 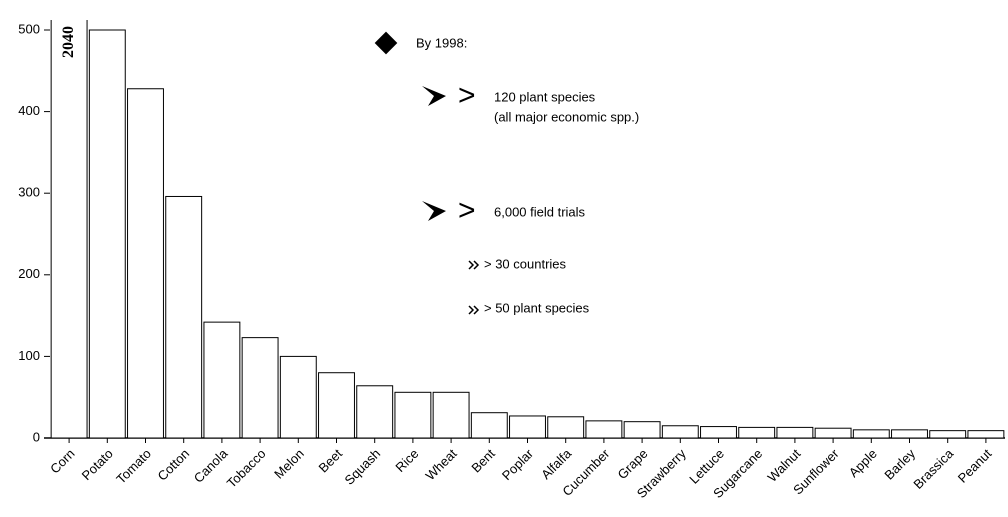 I want to click on x-tick-label: Potato, so click(x=97, y=464).